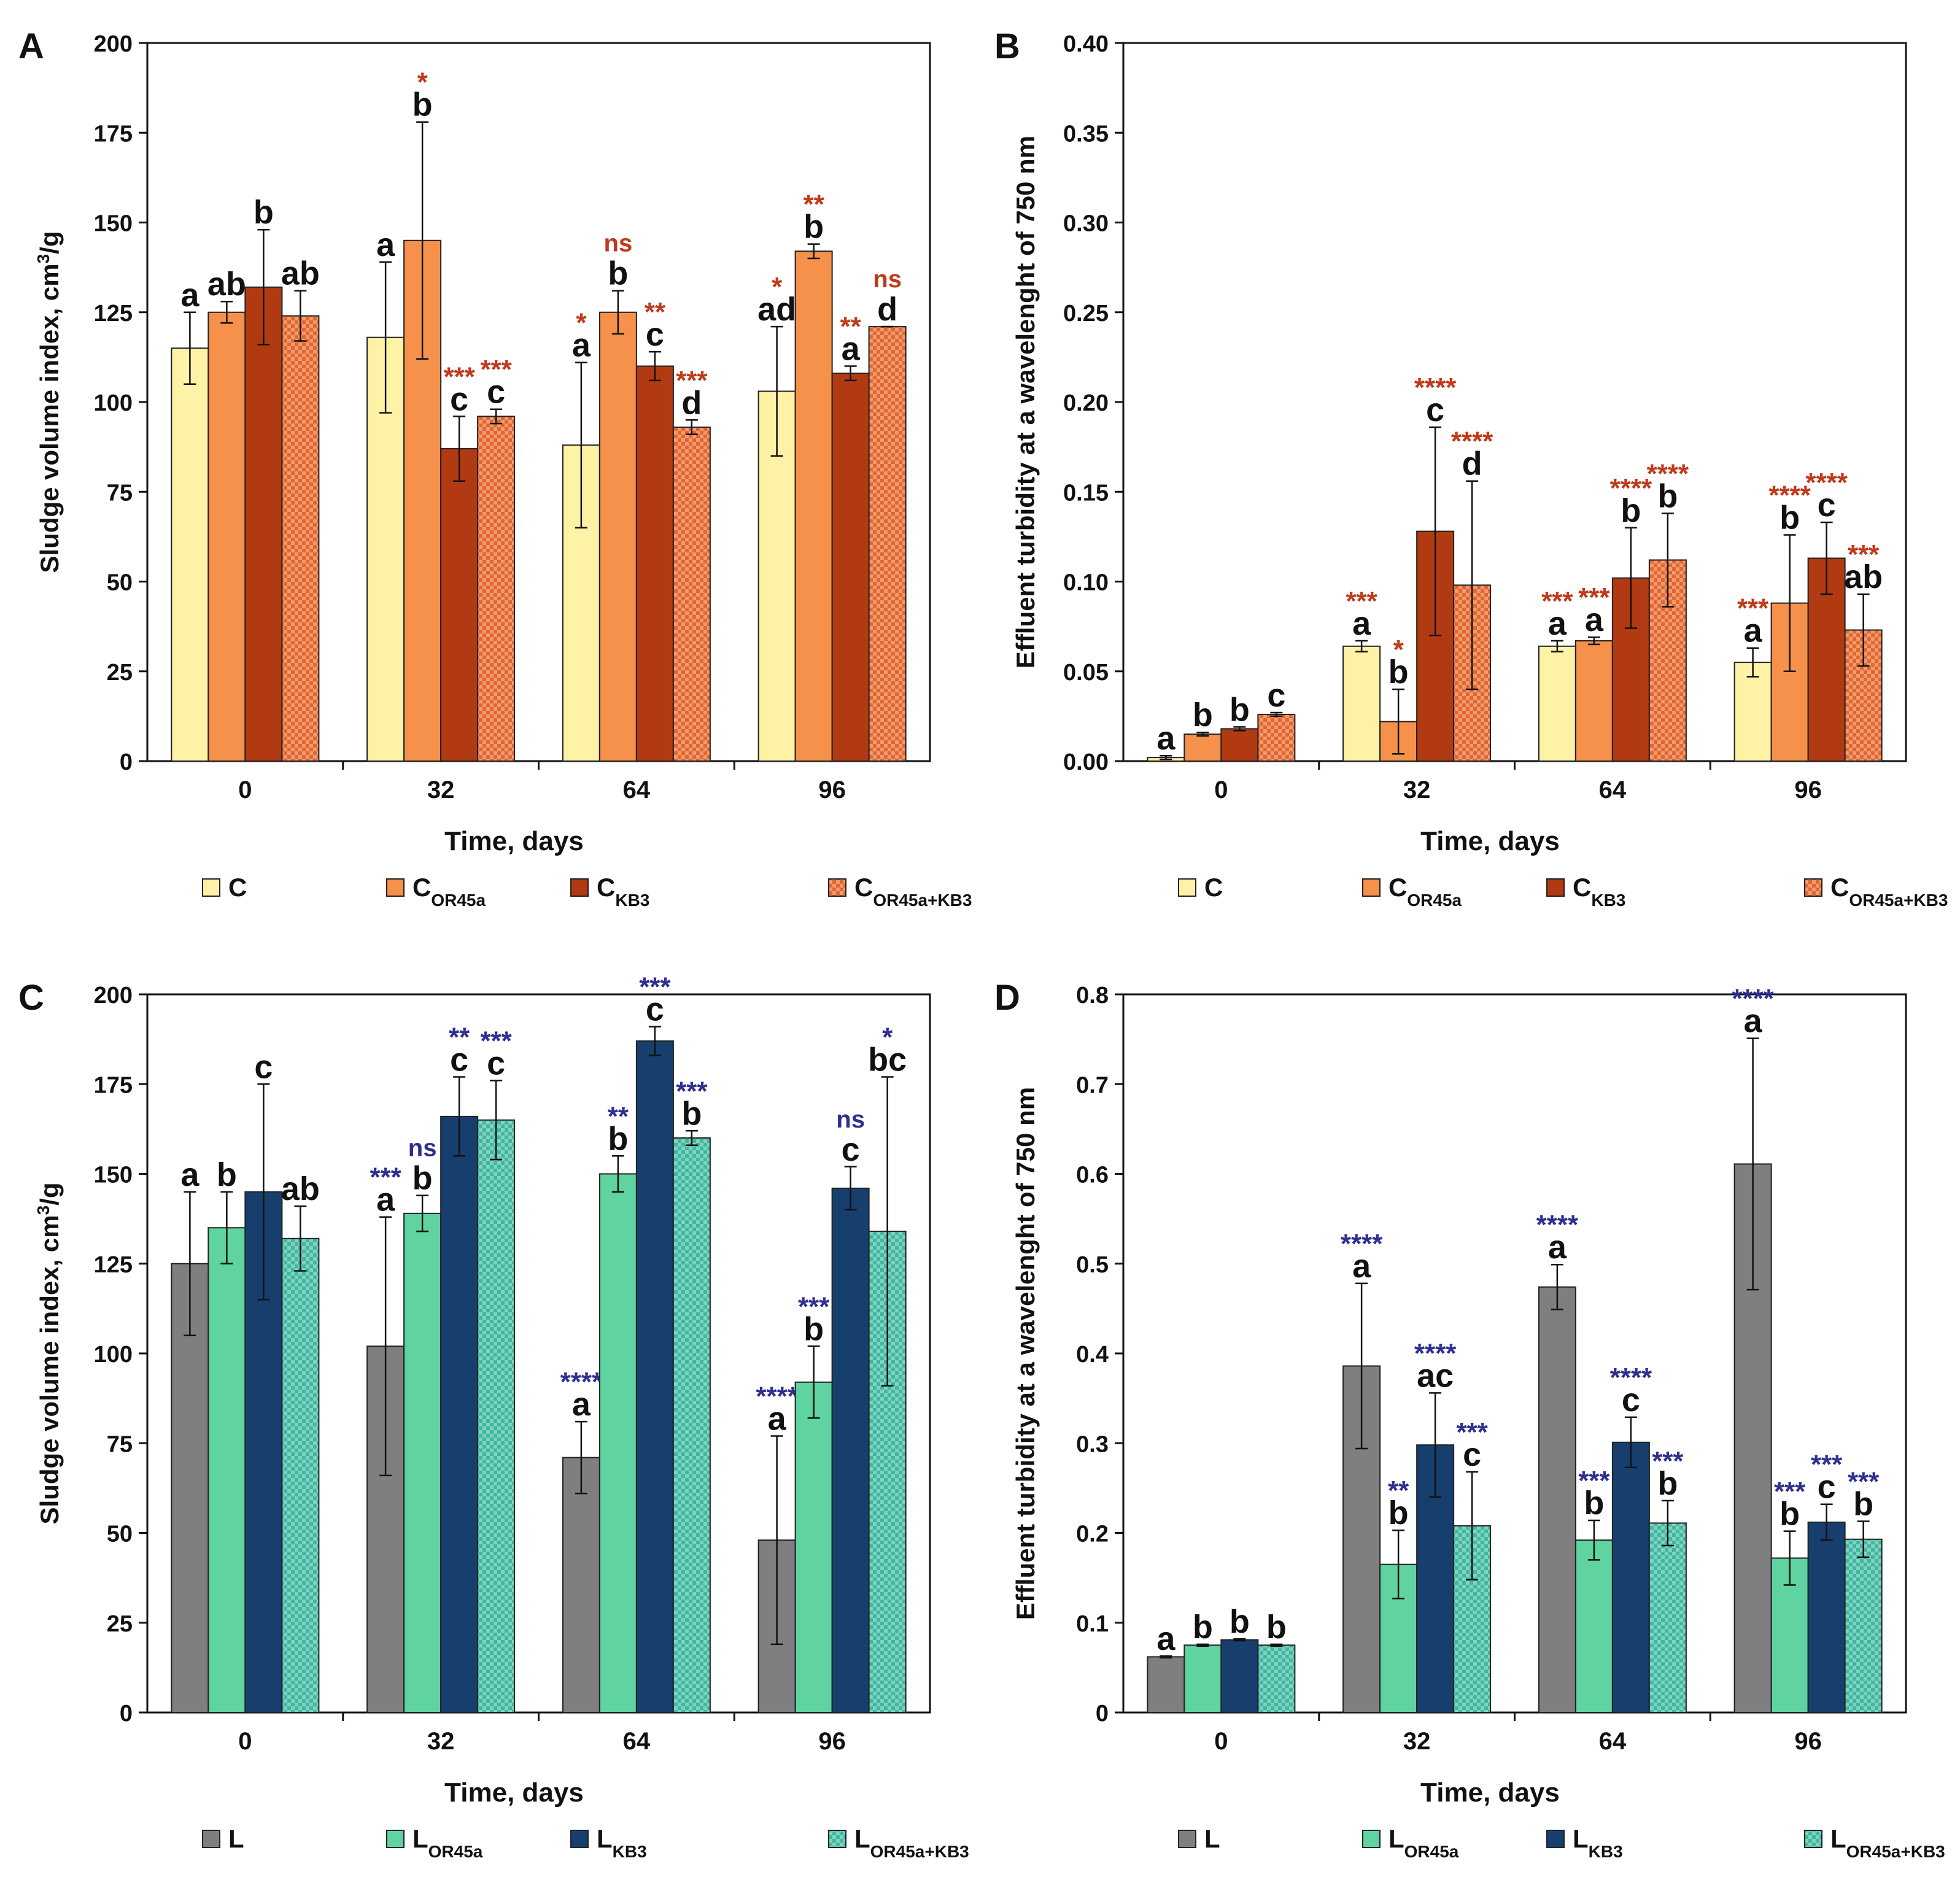 The height and width of the screenshot is (1904, 1952). I want to click on significance-letter: ad, so click(776, 309).